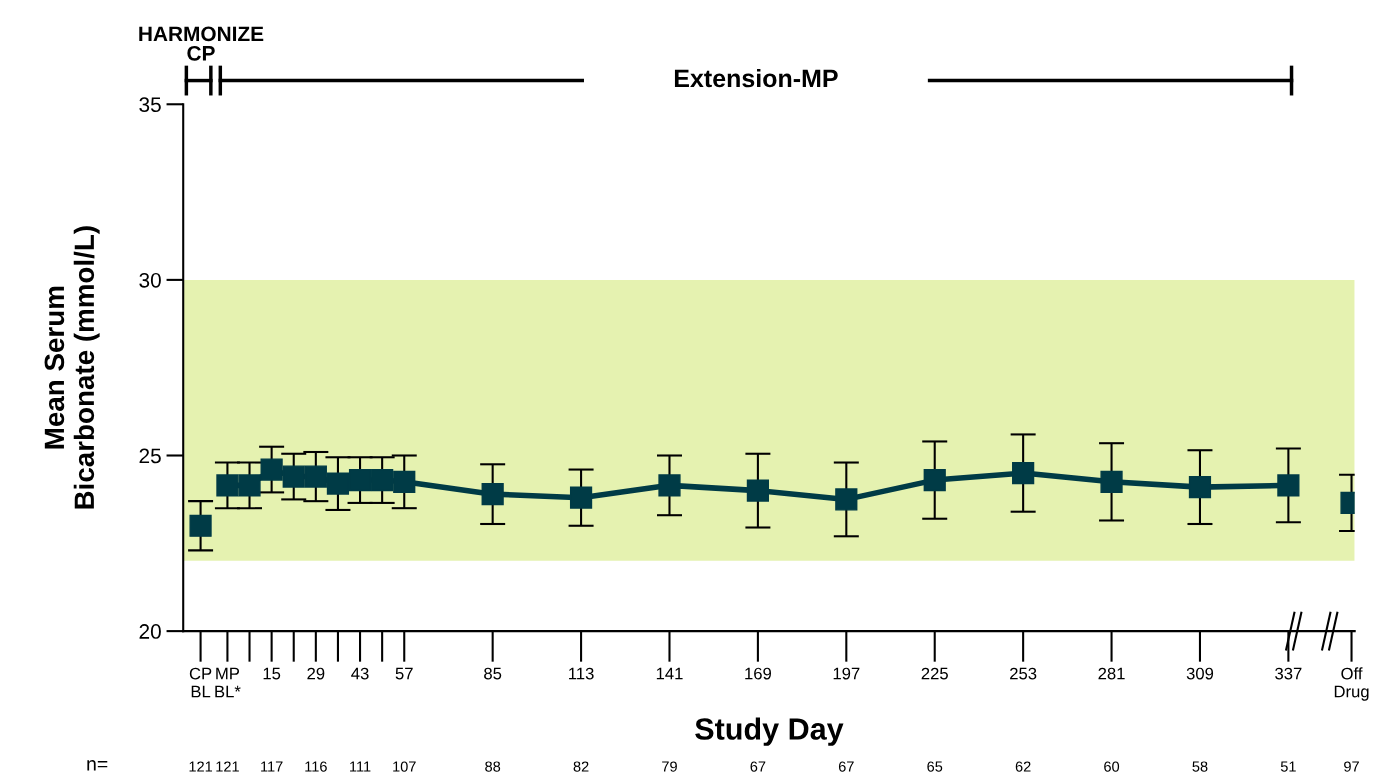 The height and width of the screenshot is (784, 1388). I want to click on y-tick-label: 35, so click(150, 105).